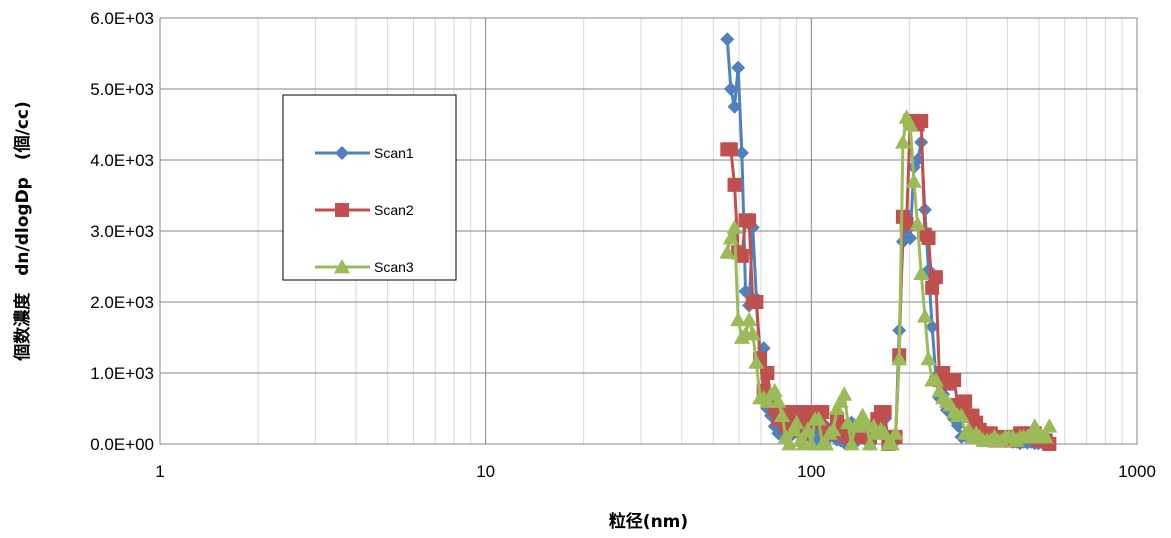 Image resolution: width=1171 pixels, height=538 pixels. What do you see at coordinates (122, 18) in the screenshot?
I see `y-tick-label: 6.0E+03` at bounding box center [122, 18].